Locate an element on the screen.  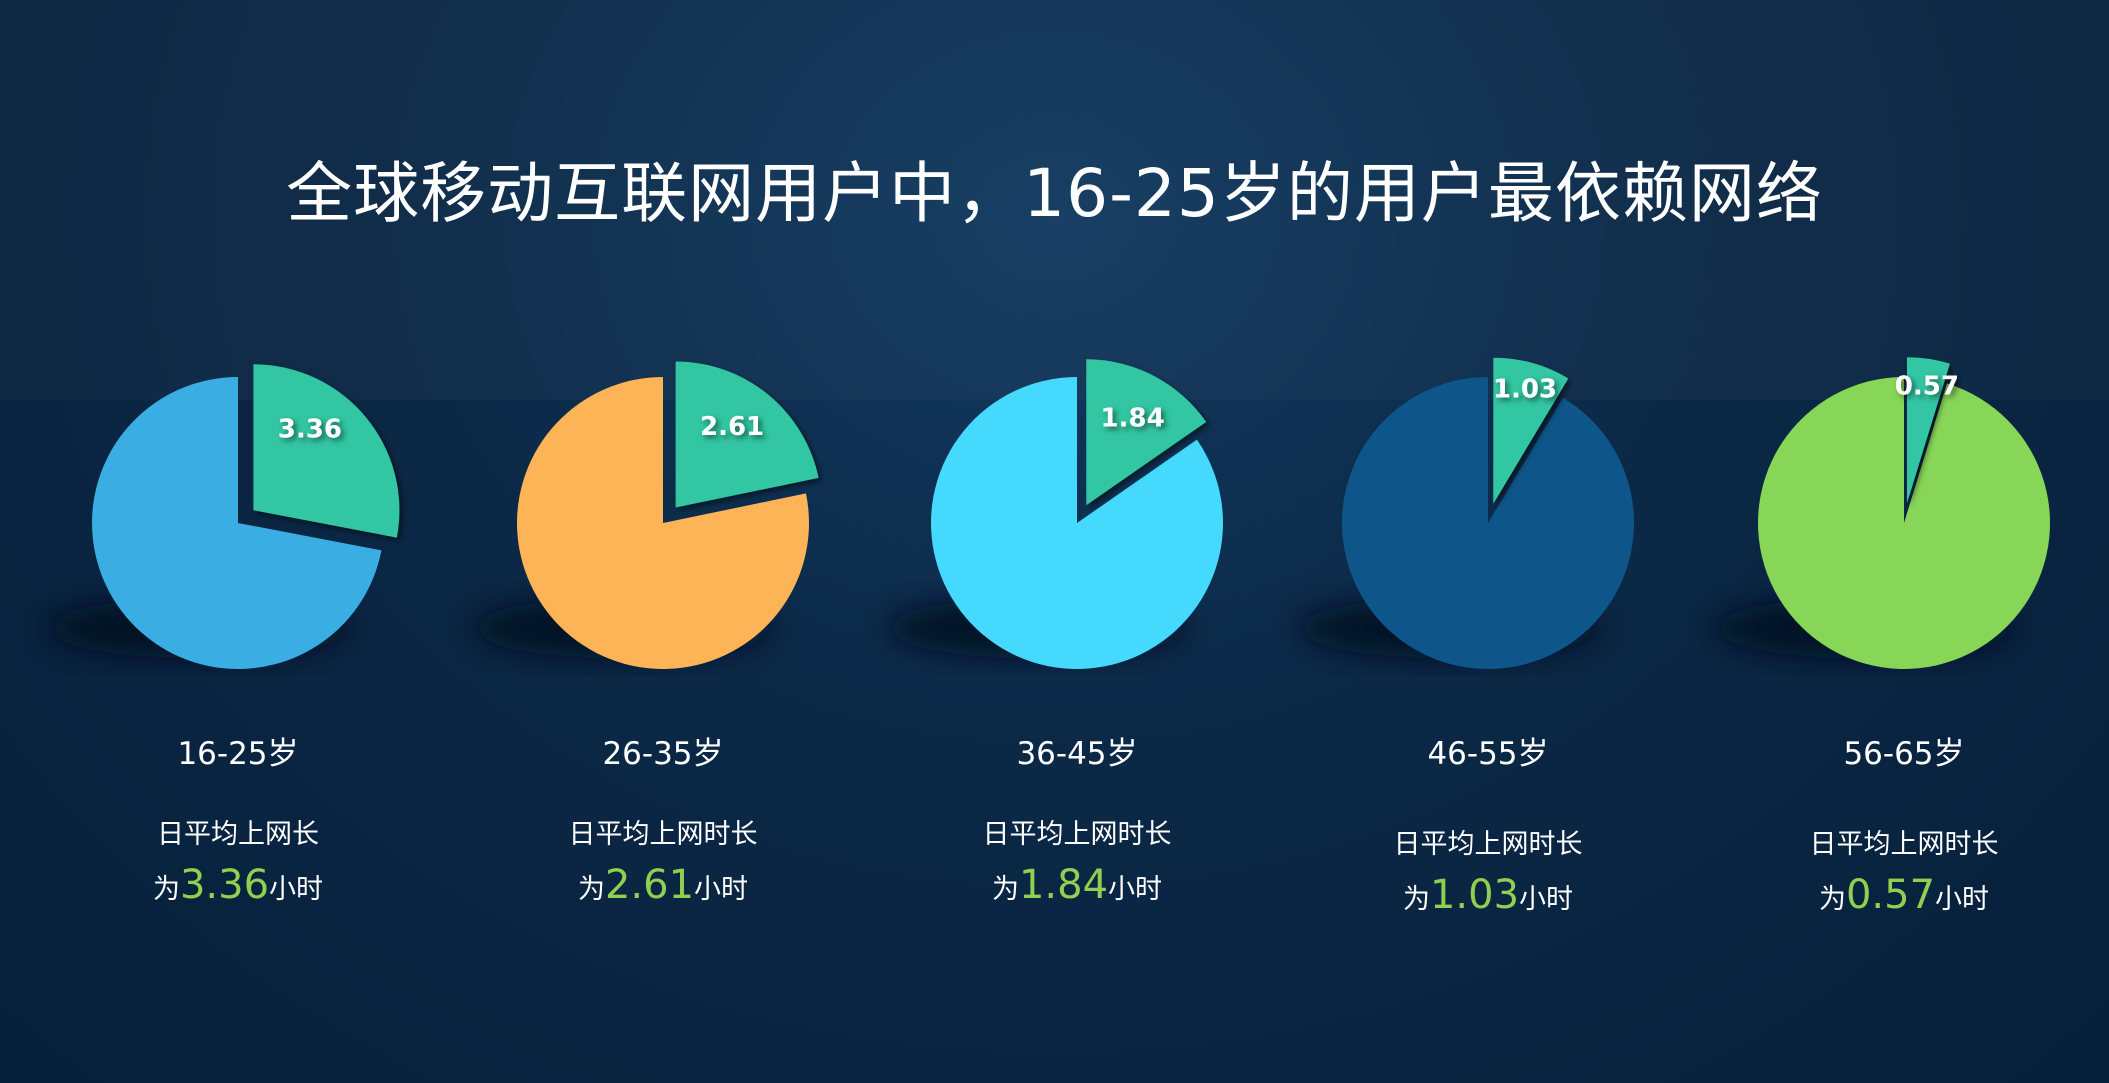
description-label: 日平均上网长 is located at coordinates (238, 834).